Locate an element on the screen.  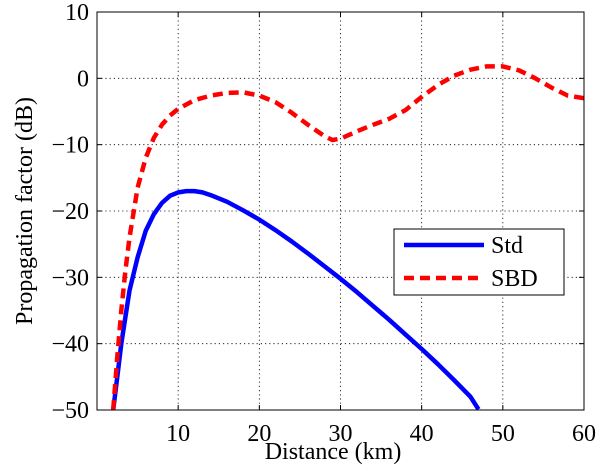
legend: Std SBD is located at coordinates (479, 262).